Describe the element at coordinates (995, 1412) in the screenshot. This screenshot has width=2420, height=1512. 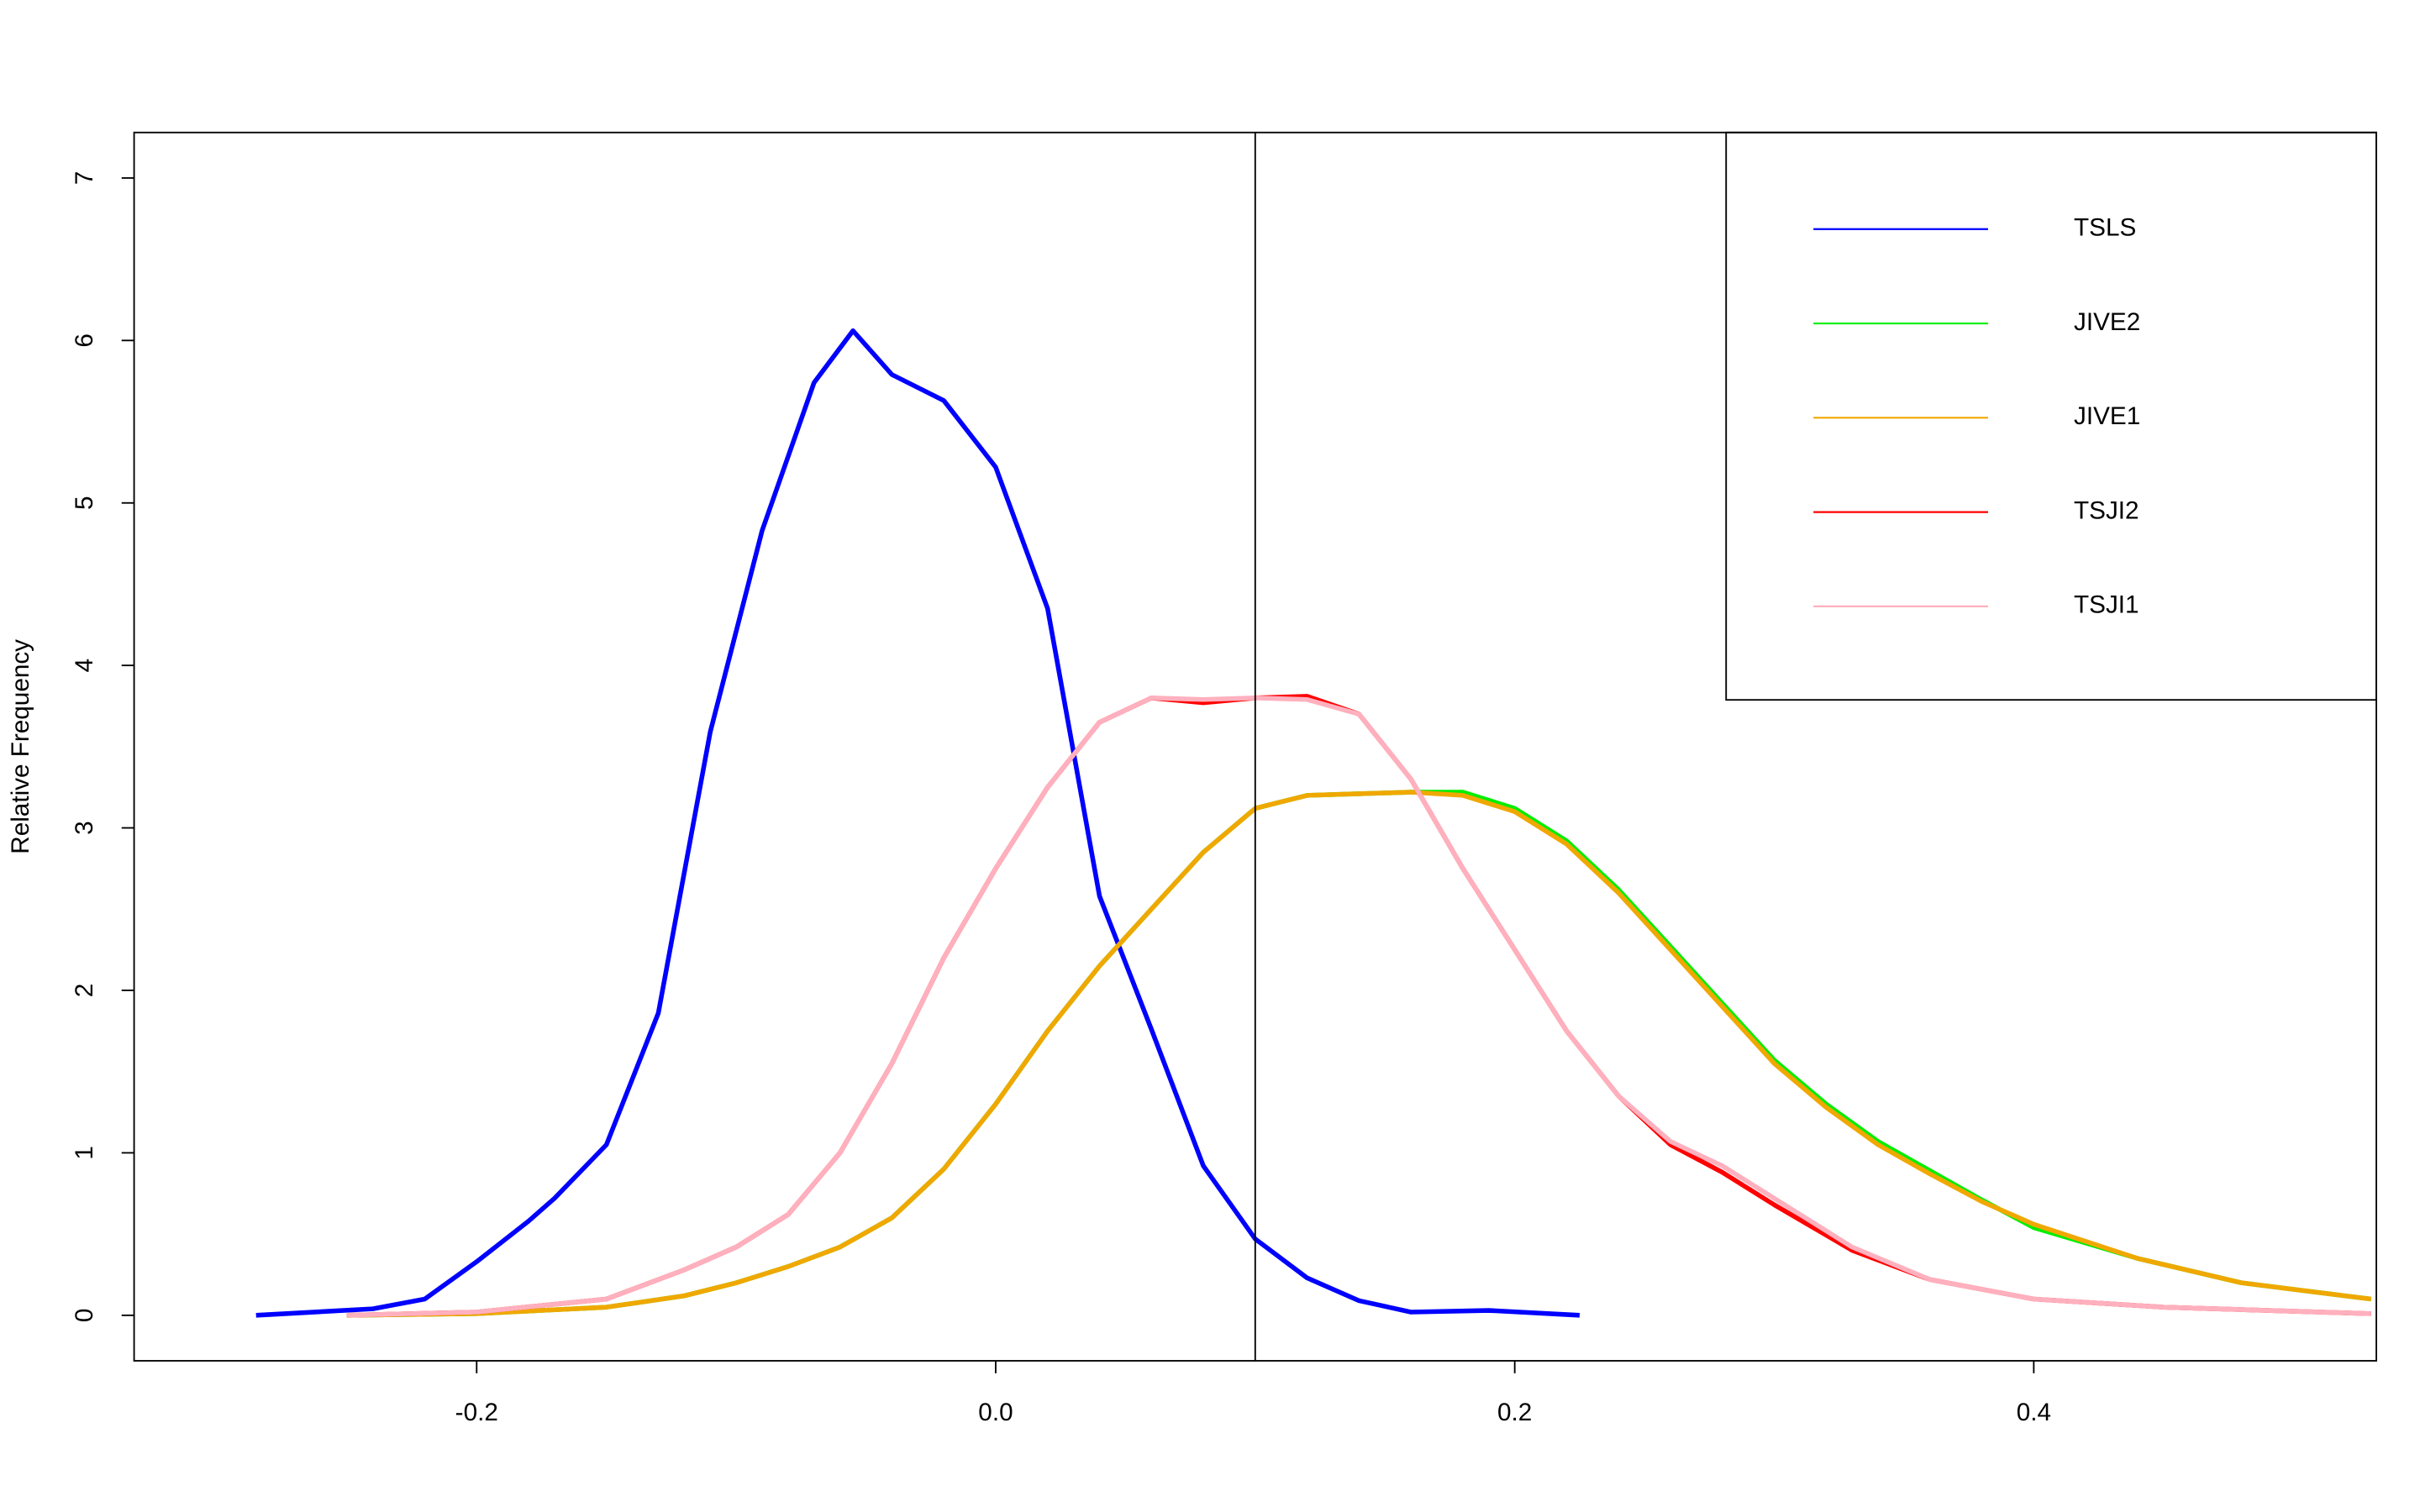
I see `x-tick-label: 0.0` at that location.